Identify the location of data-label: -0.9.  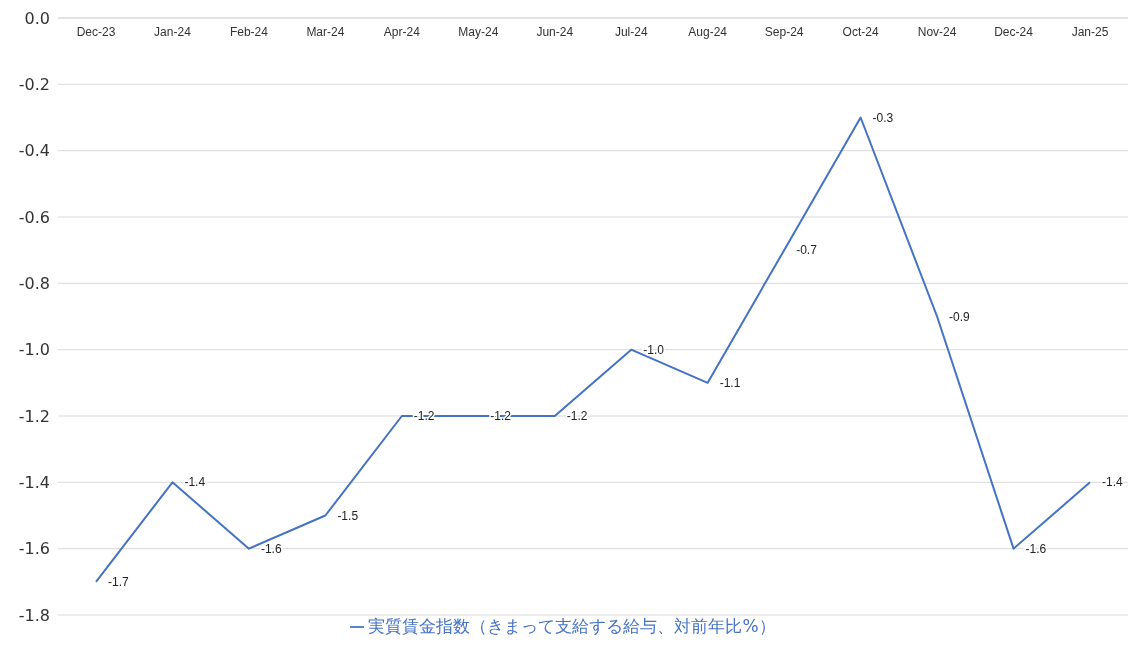
(960, 316).